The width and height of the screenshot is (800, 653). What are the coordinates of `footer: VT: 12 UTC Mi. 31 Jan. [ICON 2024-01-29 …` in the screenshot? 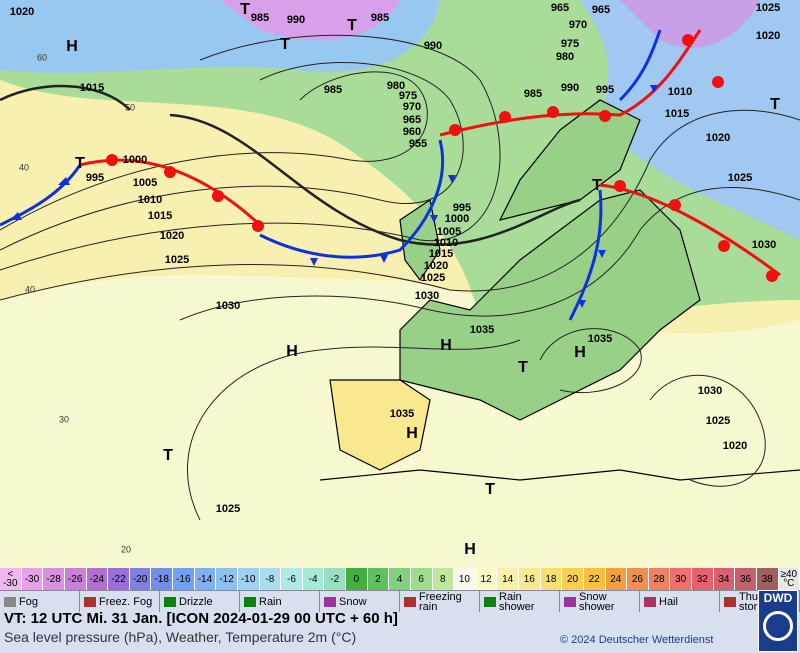 It's located at (400, 621).